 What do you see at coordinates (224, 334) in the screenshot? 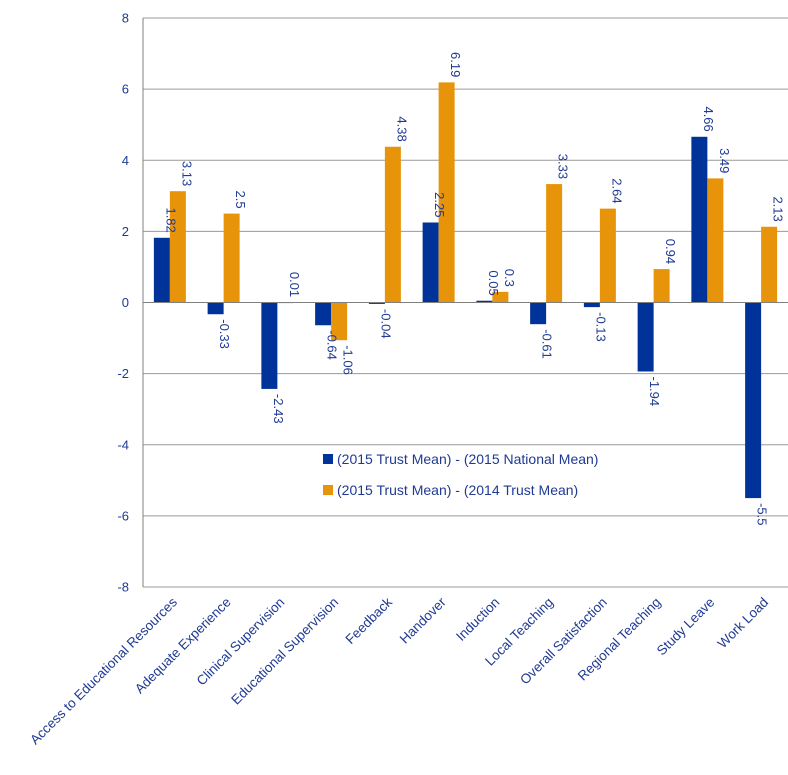
I see `data-label-series-1: -0.33` at bounding box center [224, 334].